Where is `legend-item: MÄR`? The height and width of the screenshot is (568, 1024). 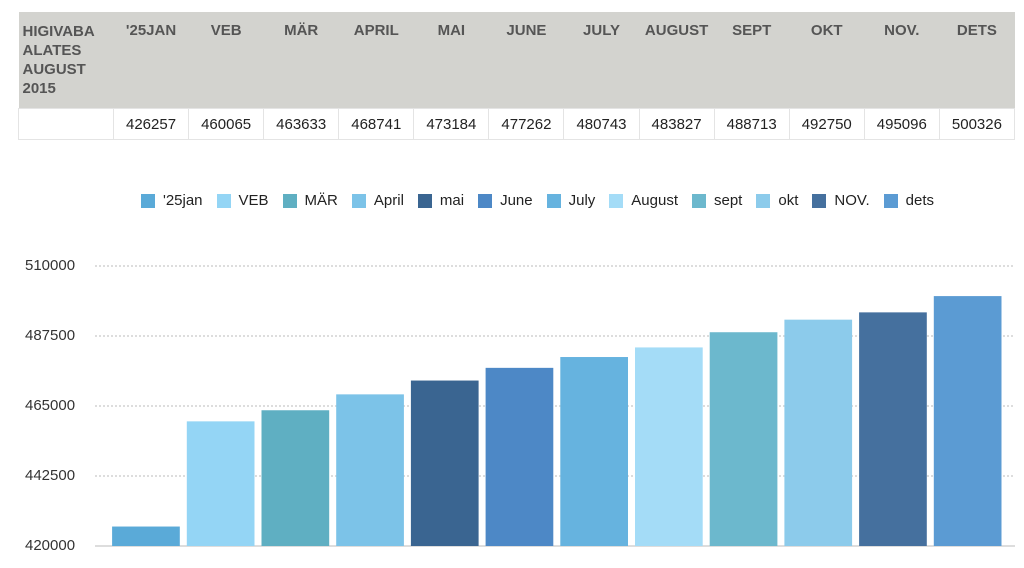
legend-item: MÄR is located at coordinates (310, 200).